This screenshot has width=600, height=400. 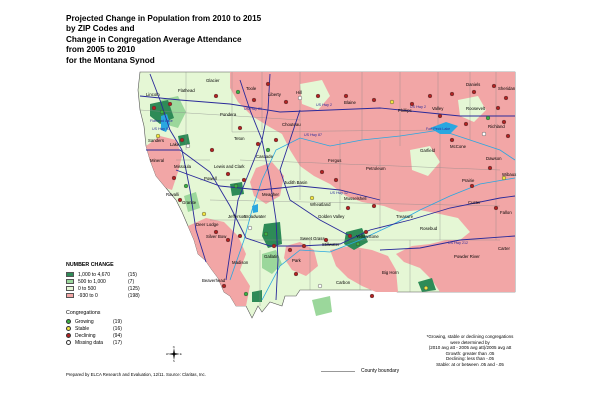 I want to click on county-label: Phillips, so click(x=405, y=110).